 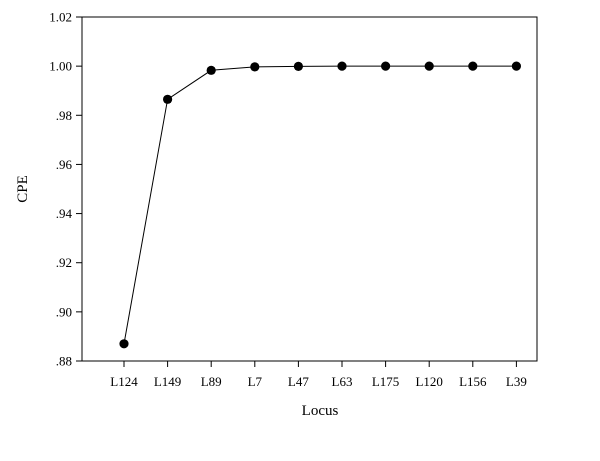 What do you see at coordinates (124, 381) in the screenshot?
I see `x-tick-label: L124` at bounding box center [124, 381].